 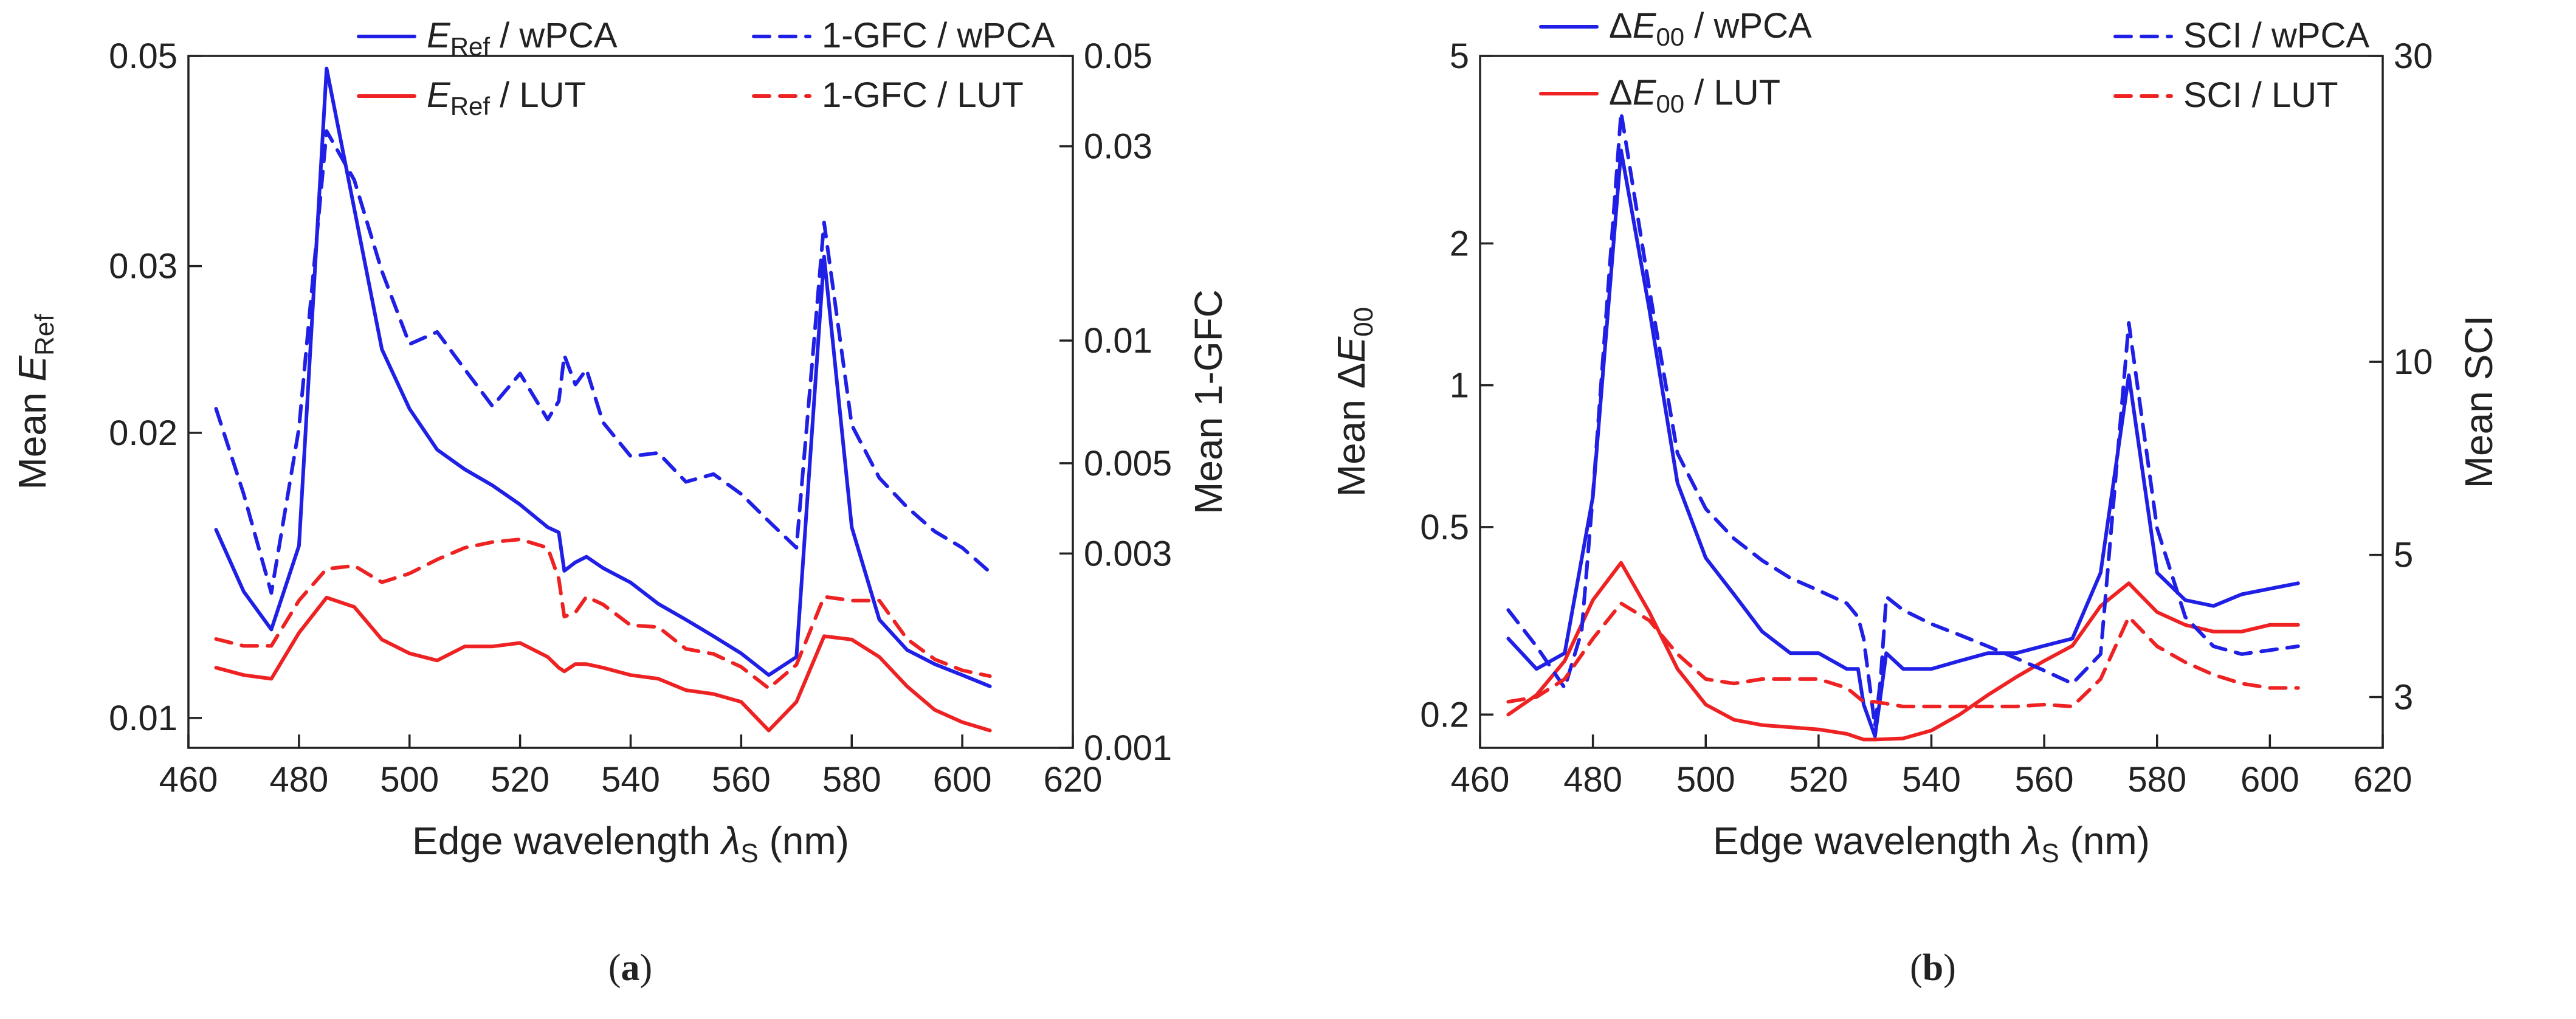 What do you see at coordinates (143, 718) in the screenshot?
I see `left-y-tick-label: 0.01` at bounding box center [143, 718].